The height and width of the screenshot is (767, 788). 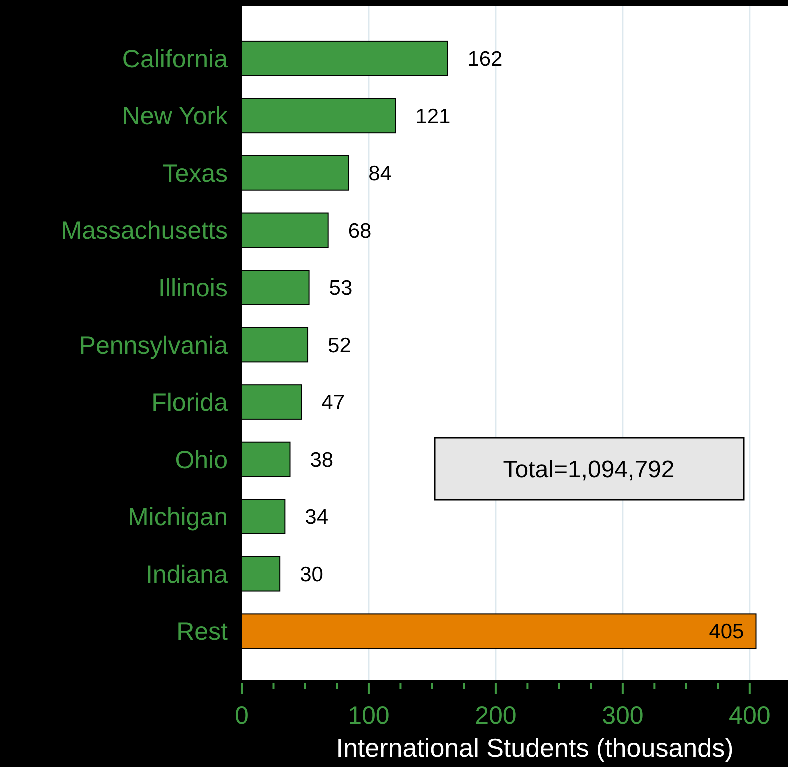 I want to click on x-axis-title: International Students (thousands), so click(x=535, y=748).